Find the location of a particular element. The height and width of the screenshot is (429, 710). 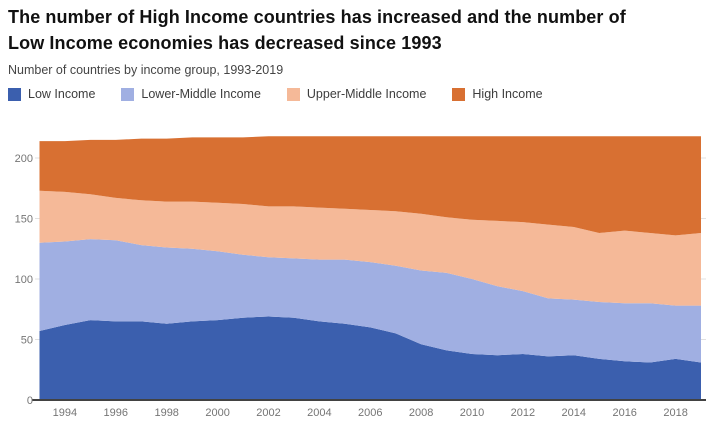

x-tick-label-2000: 2000 is located at coordinates (217, 413).